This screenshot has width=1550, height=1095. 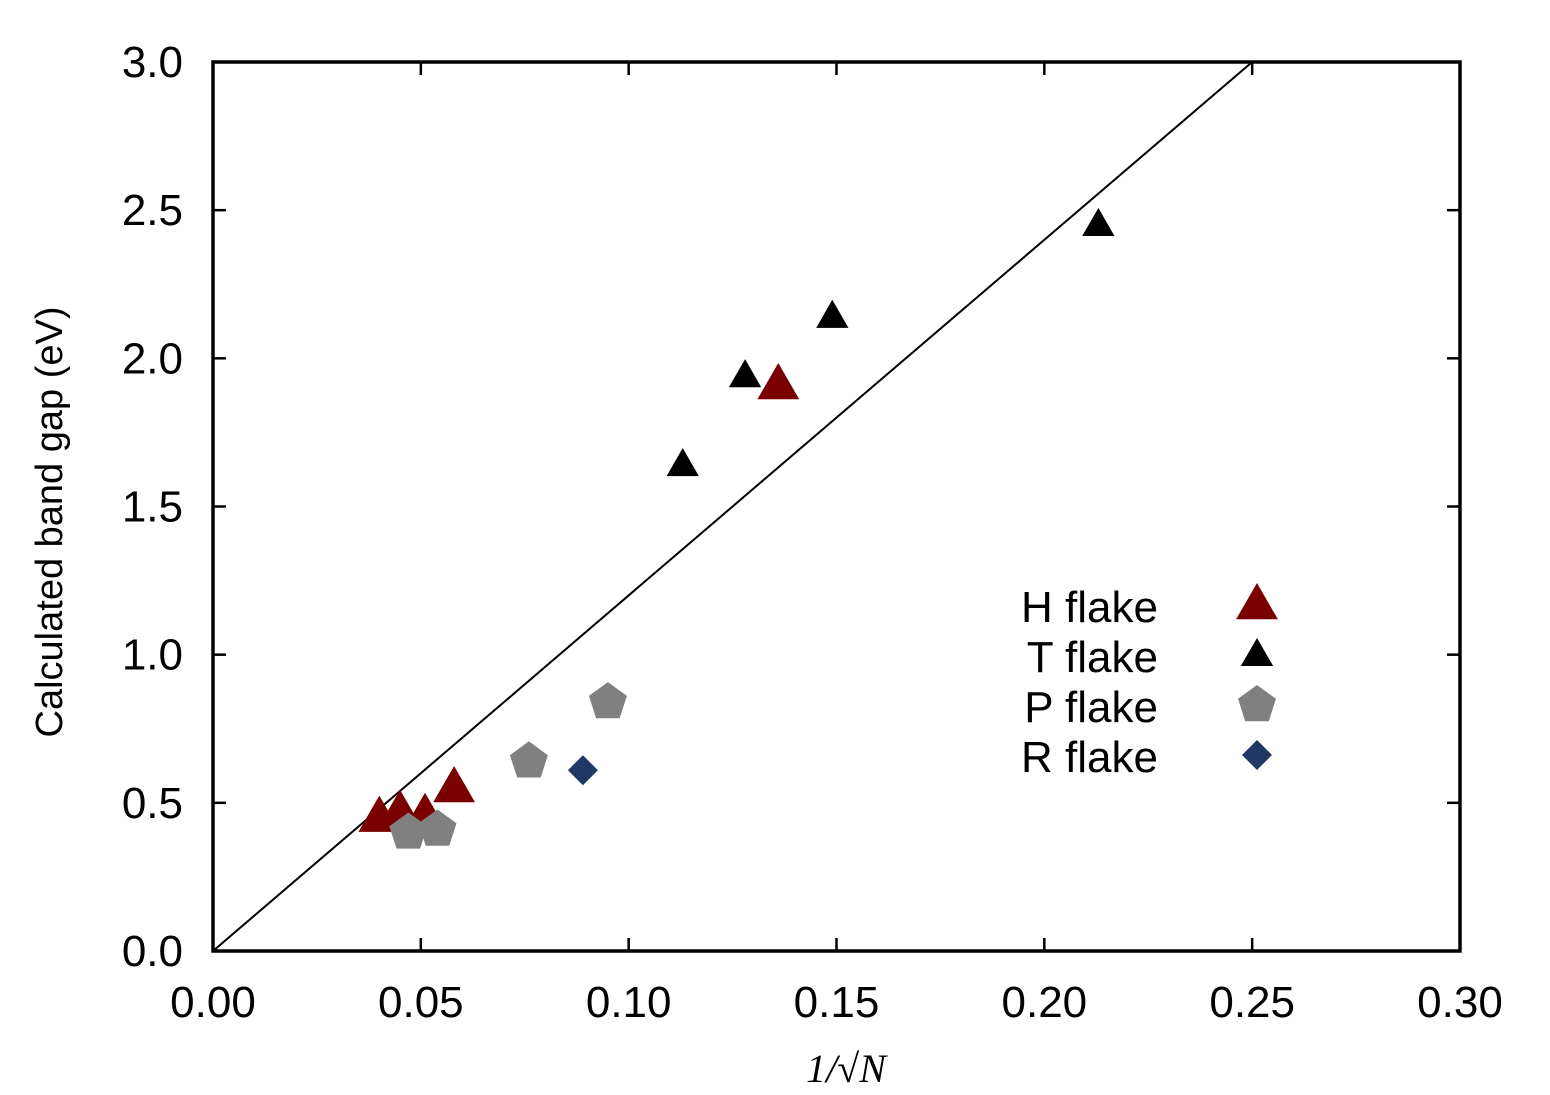 I want to click on x-tick-label: 0.15, so click(x=837, y=1002).